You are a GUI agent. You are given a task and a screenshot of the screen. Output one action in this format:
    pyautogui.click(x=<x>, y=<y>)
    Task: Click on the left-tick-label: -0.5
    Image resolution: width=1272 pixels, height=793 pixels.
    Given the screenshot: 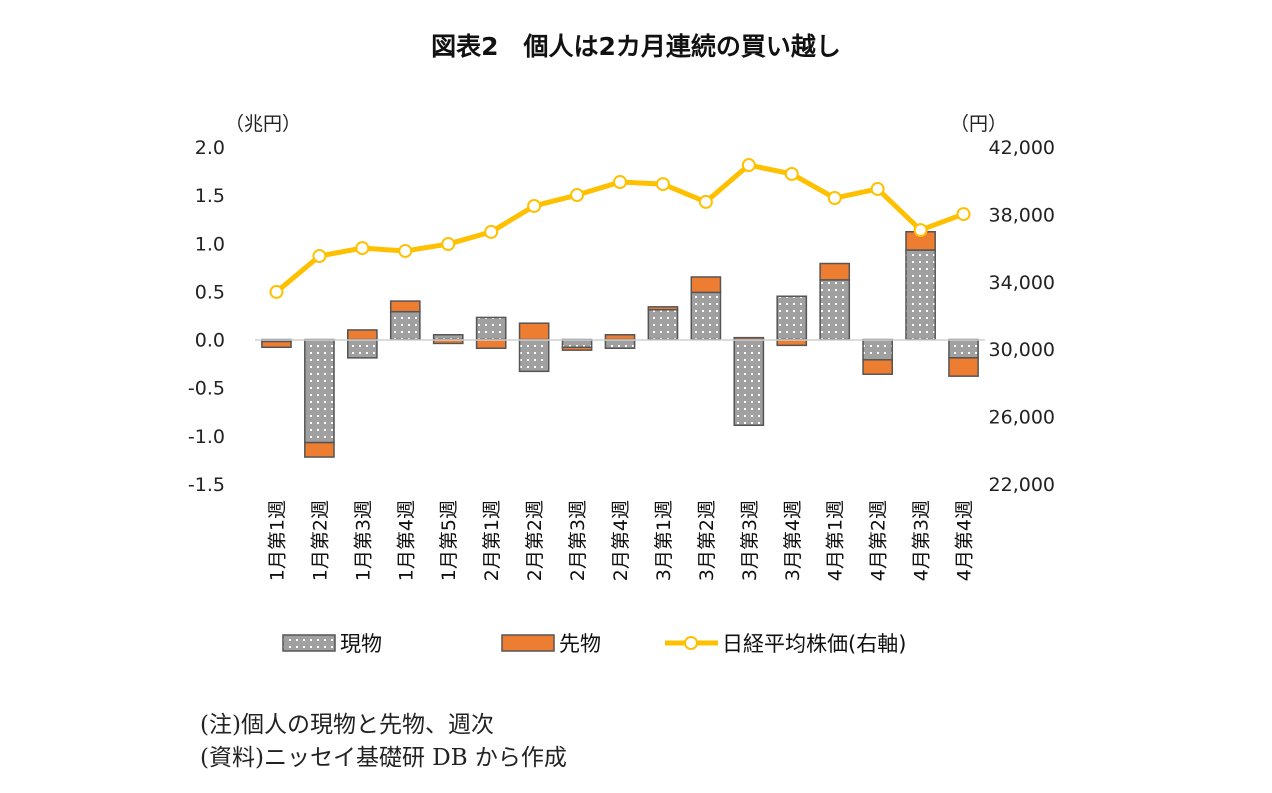 What is the action you would take?
    pyautogui.click(x=206, y=389)
    